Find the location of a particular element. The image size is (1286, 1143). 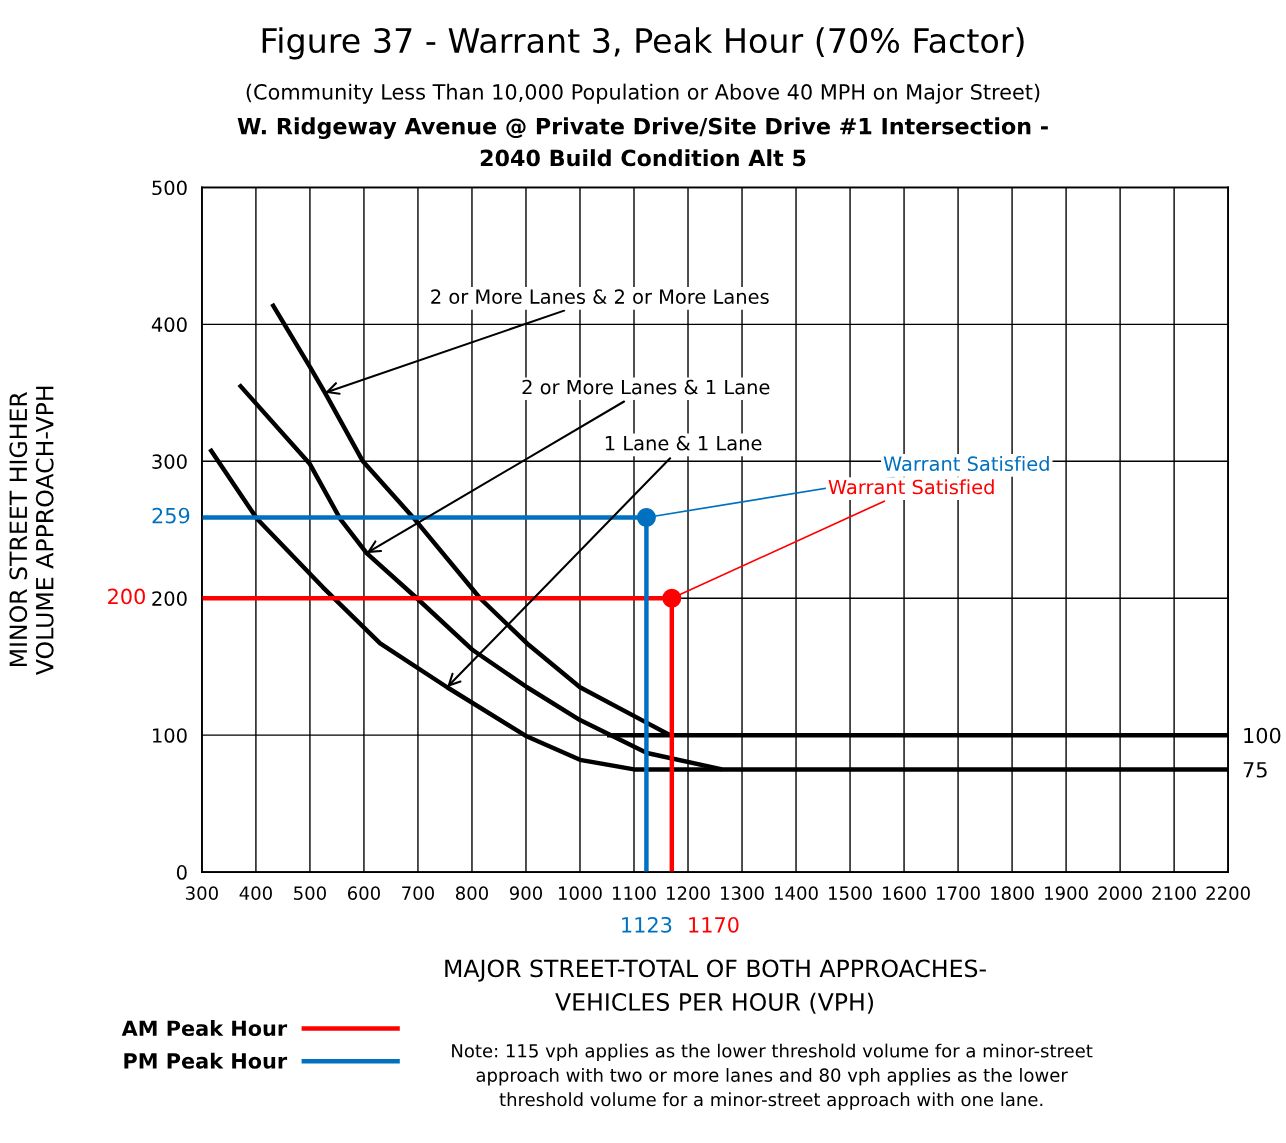

y-tick-label: 300 is located at coordinates (169, 461).